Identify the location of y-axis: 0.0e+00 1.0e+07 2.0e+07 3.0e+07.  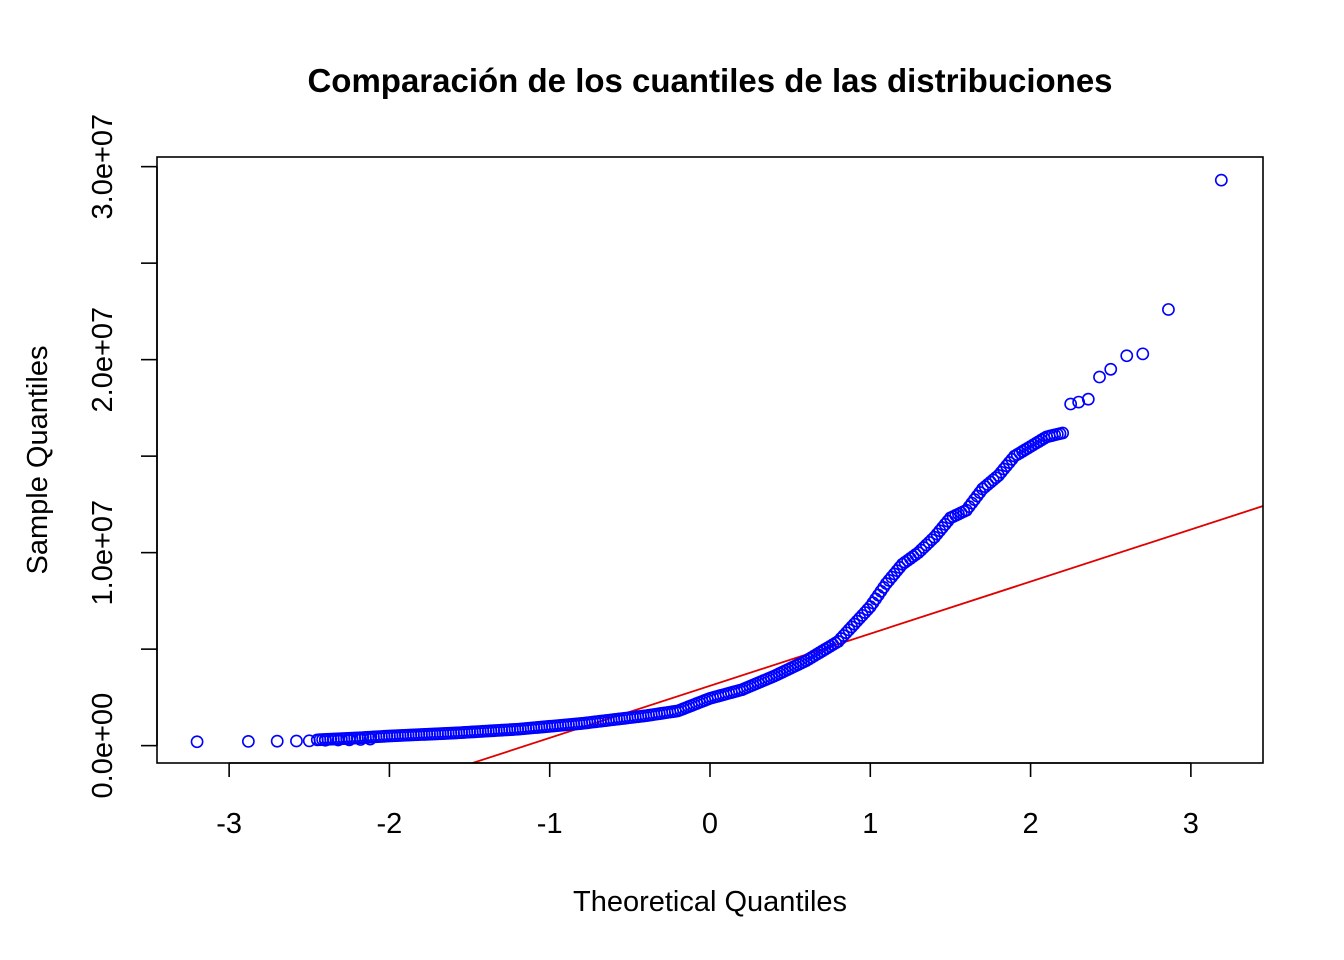
(122, 456).